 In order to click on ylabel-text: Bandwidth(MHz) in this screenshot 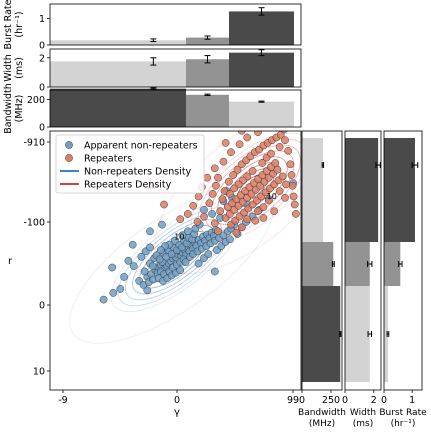, I will do `click(14, 108)`.